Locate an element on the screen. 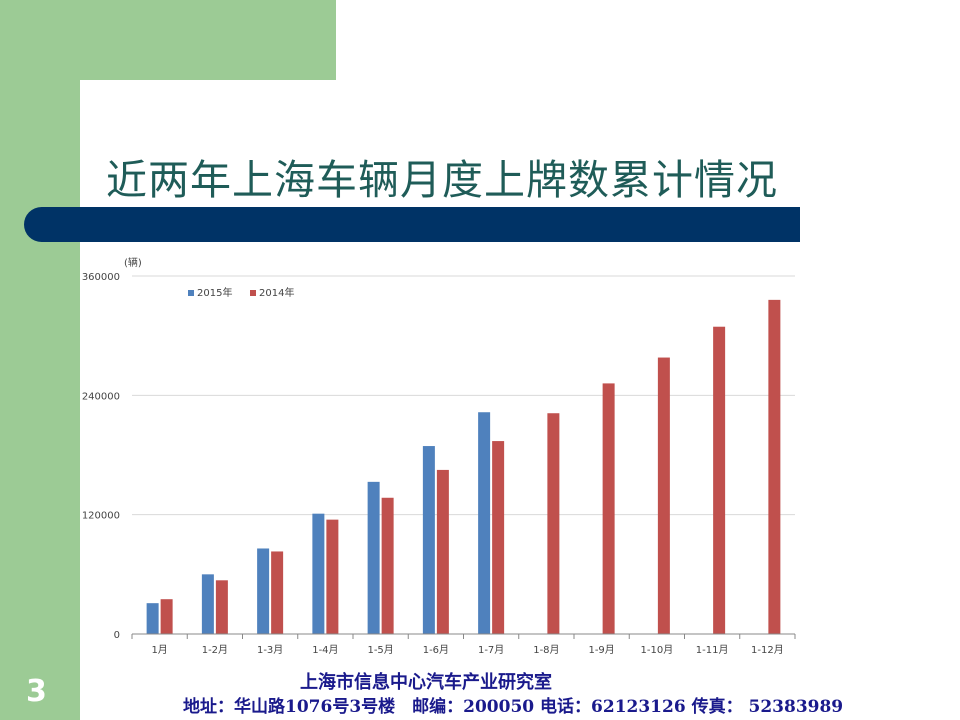  title-underline-bar is located at coordinates (412, 224).